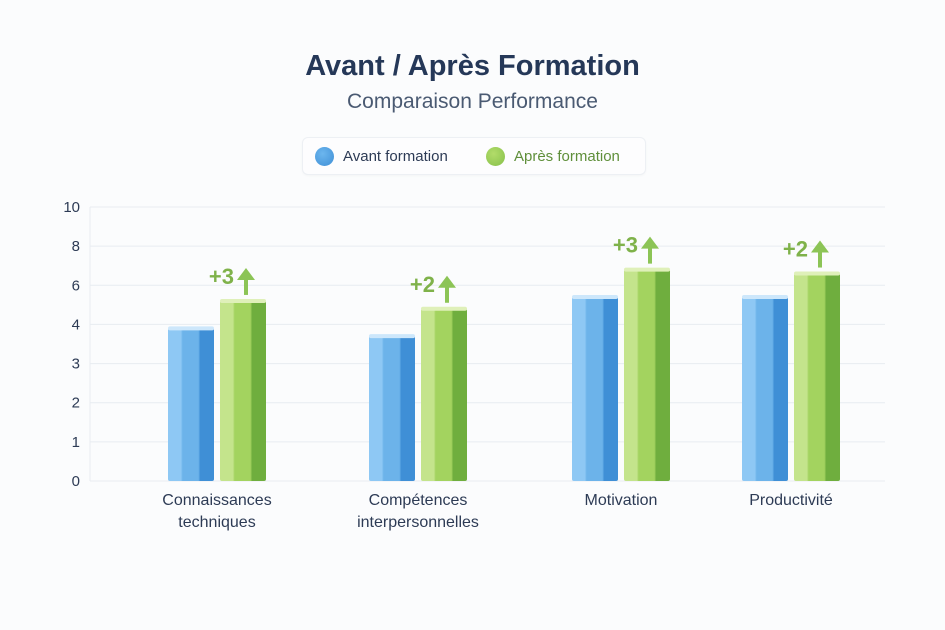 This screenshot has width=945, height=630. I want to click on x-category-label: Connaissances techniques, so click(216, 511).